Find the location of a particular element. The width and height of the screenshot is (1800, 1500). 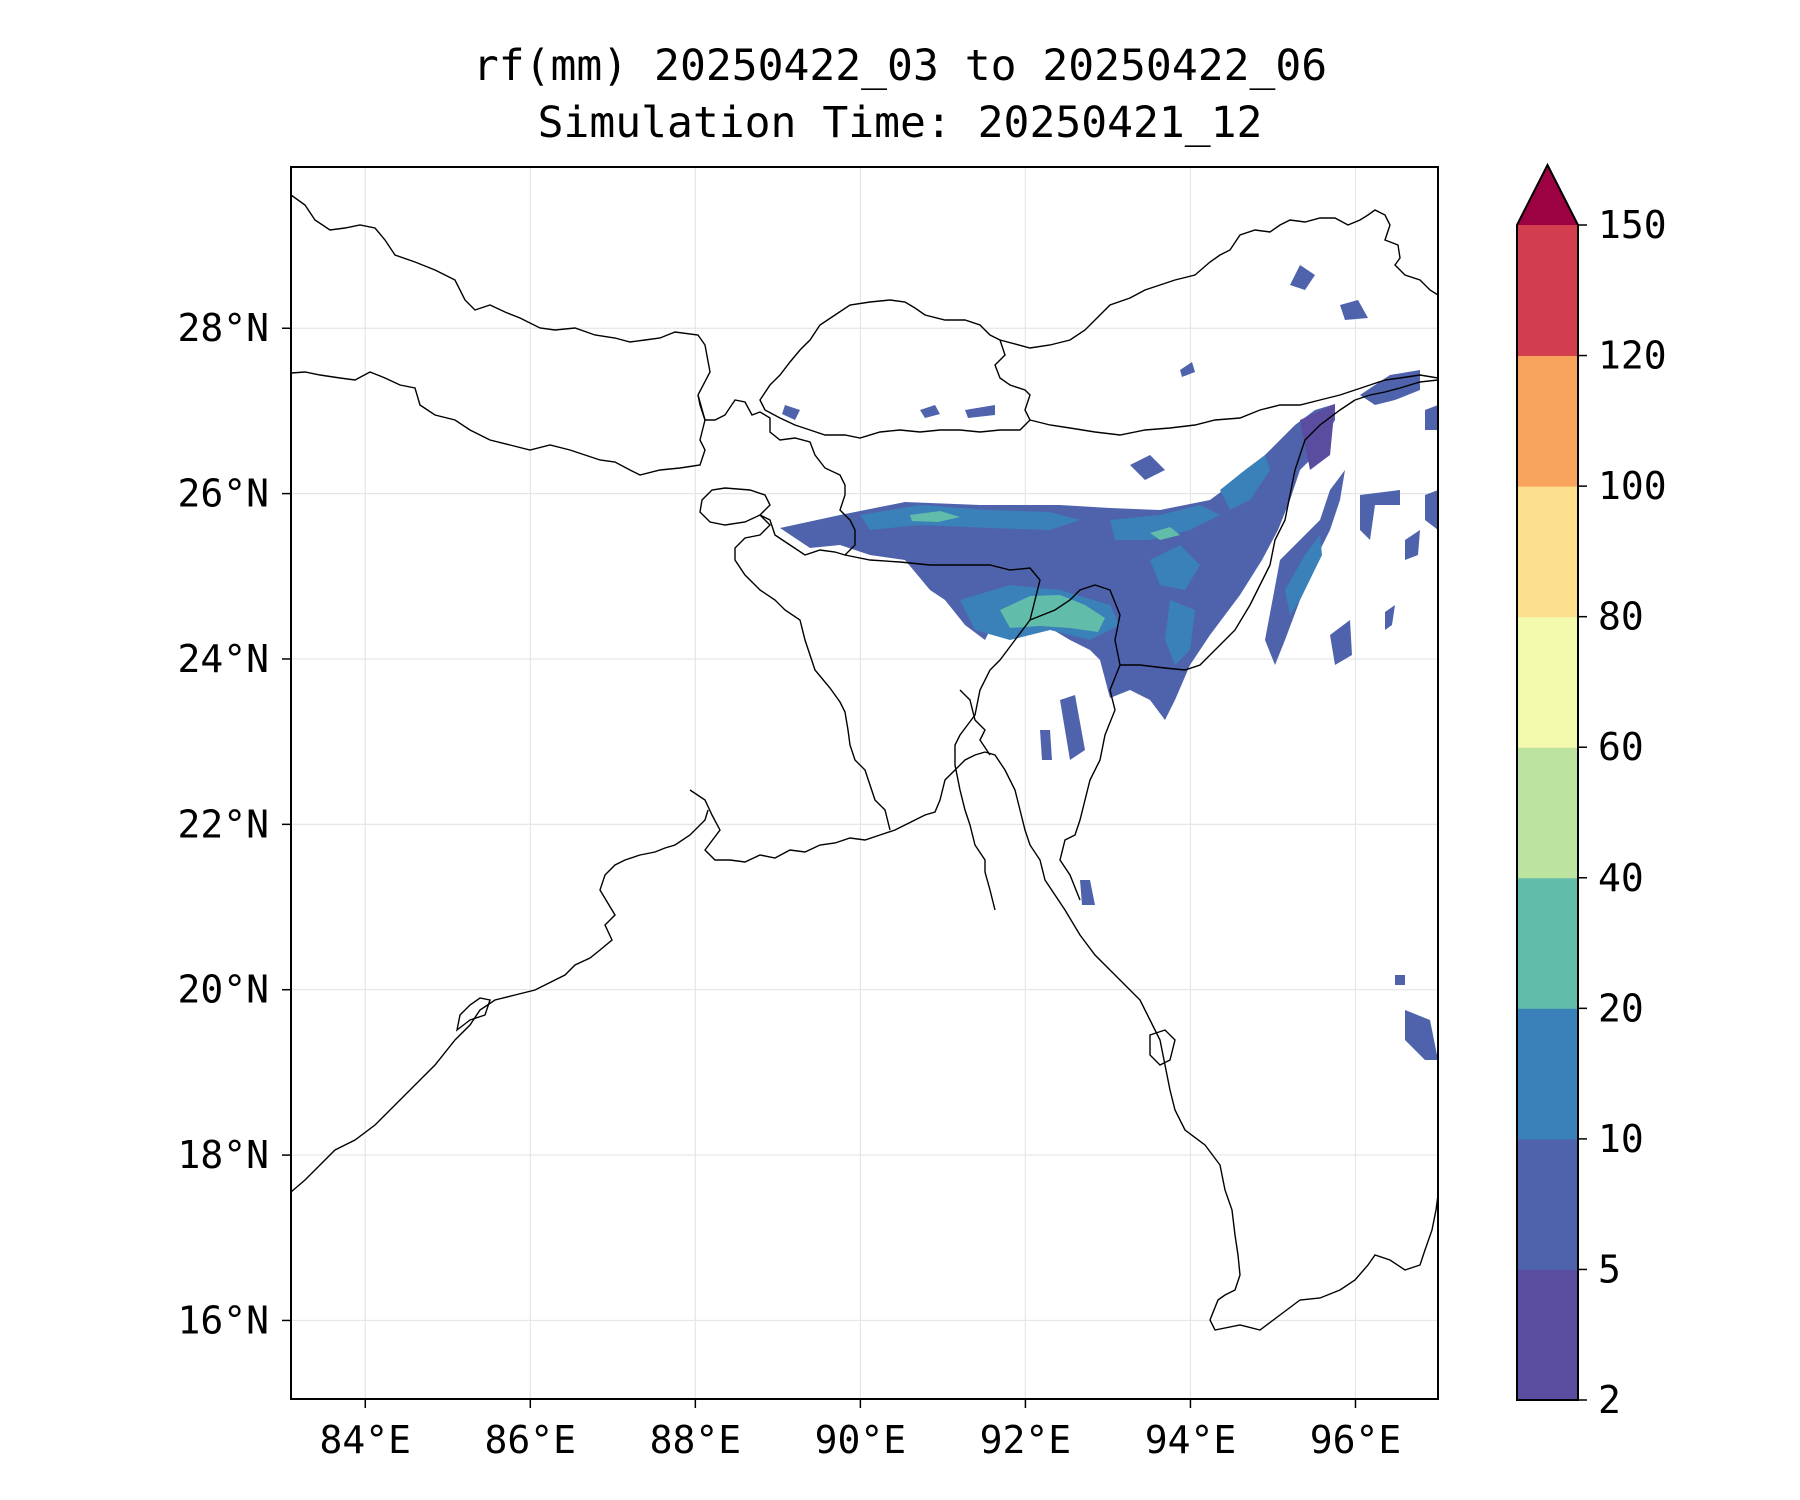

colorbar: 2 5 10 20 40 60 80 100 120 150 is located at coordinates (1591, 792).